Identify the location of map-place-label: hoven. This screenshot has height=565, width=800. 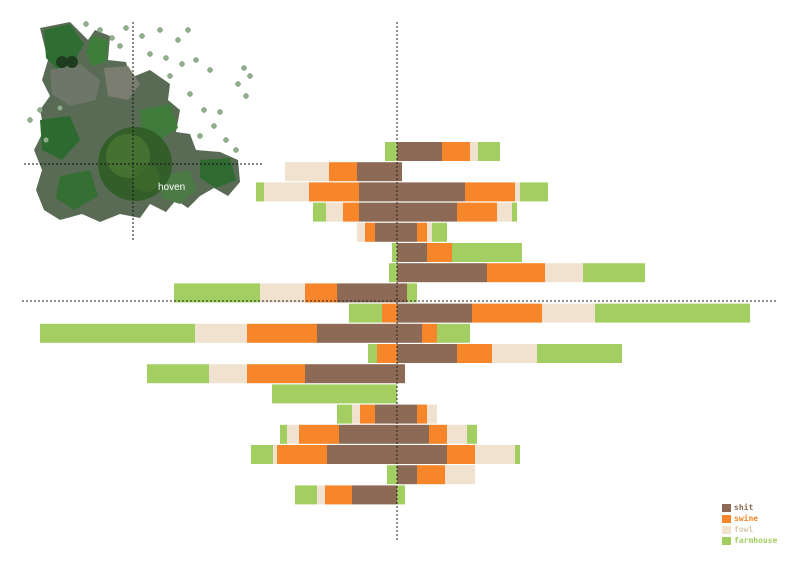
(171, 187).